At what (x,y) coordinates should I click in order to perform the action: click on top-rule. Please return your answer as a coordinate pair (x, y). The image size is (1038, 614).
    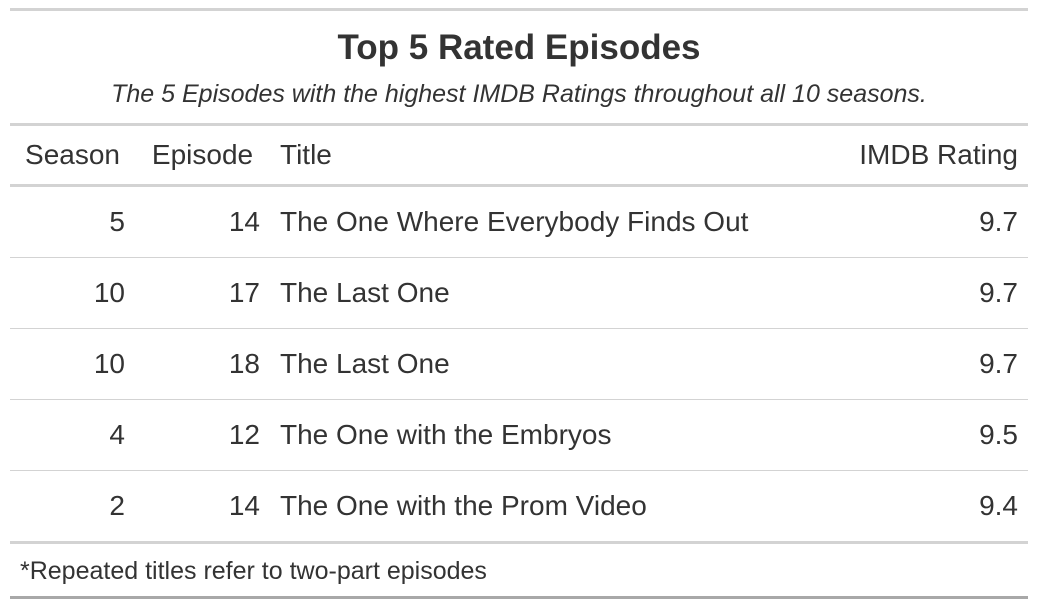
    Looking at the image, I should click on (519, 9).